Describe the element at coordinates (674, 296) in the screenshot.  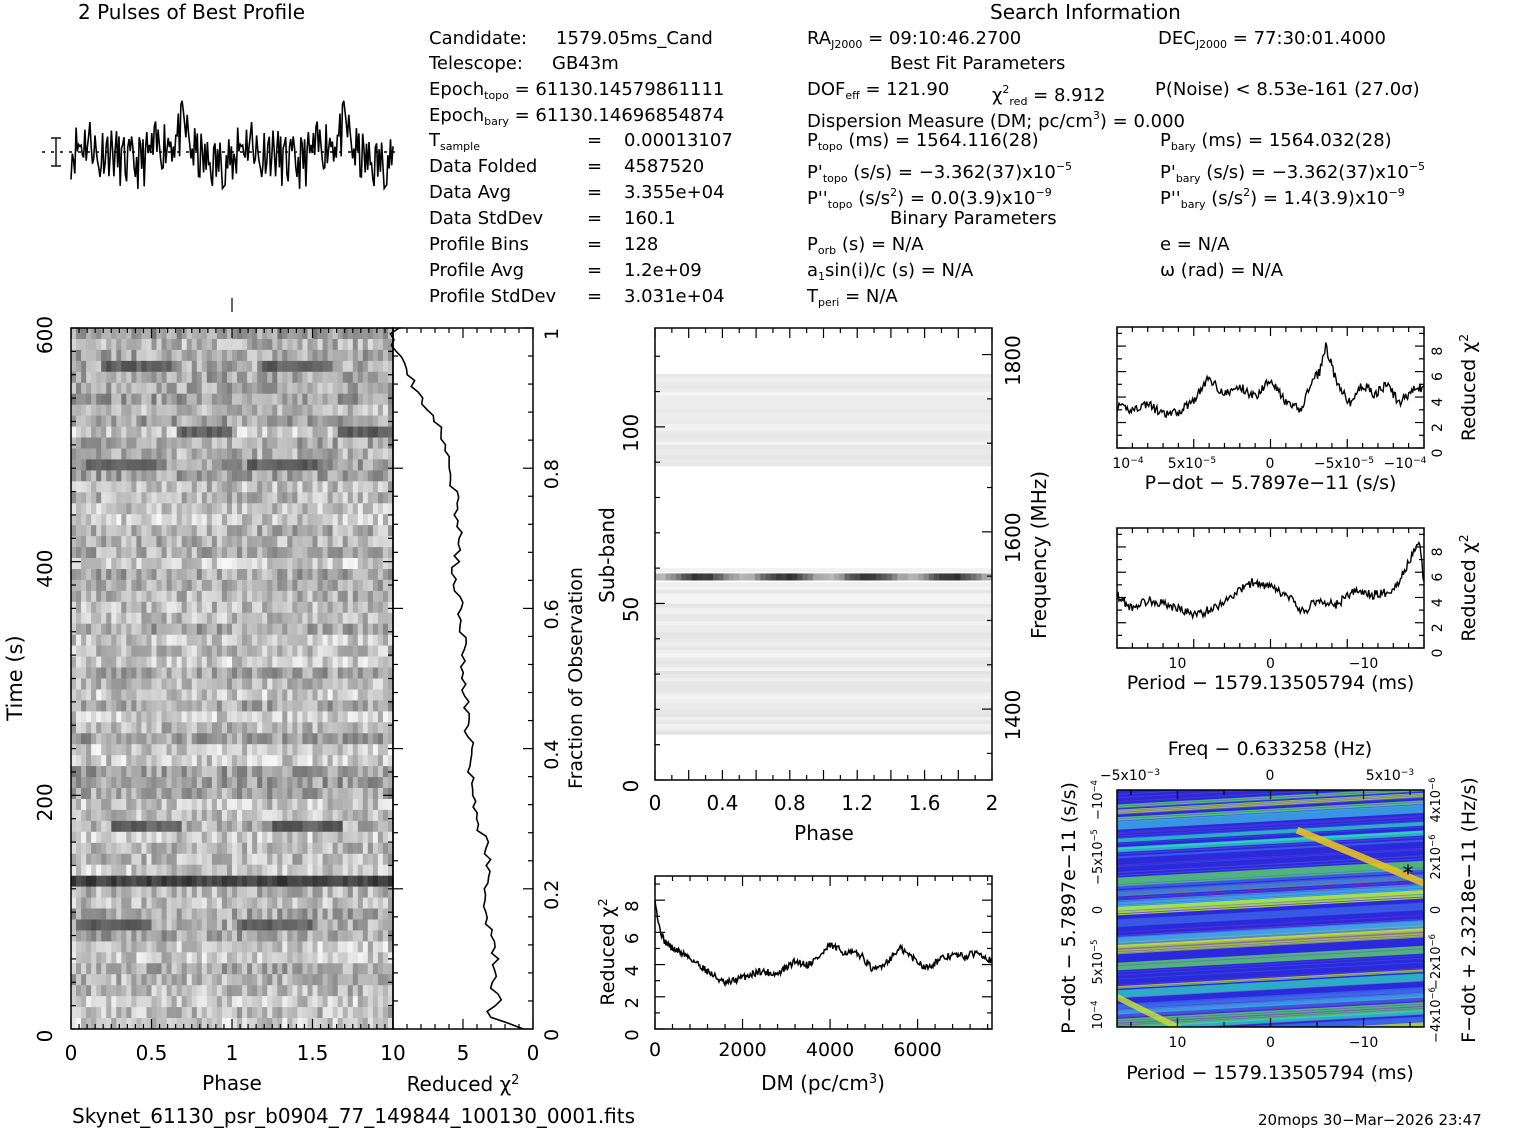
I see `pstd-value: 3.031e+04` at that location.